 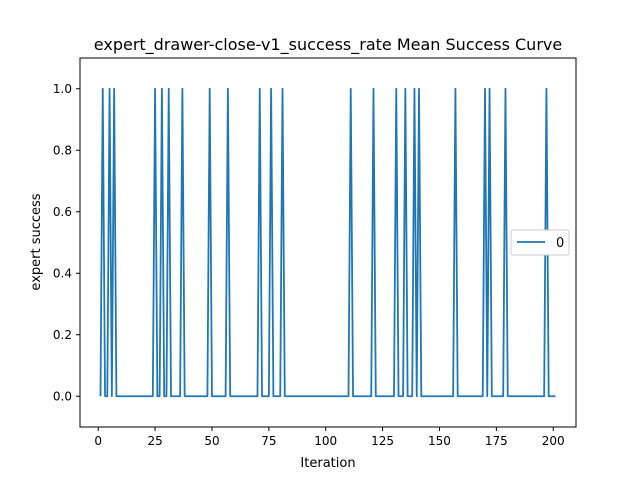 What do you see at coordinates (211, 441) in the screenshot?
I see `x-tick-label: 50` at bounding box center [211, 441].